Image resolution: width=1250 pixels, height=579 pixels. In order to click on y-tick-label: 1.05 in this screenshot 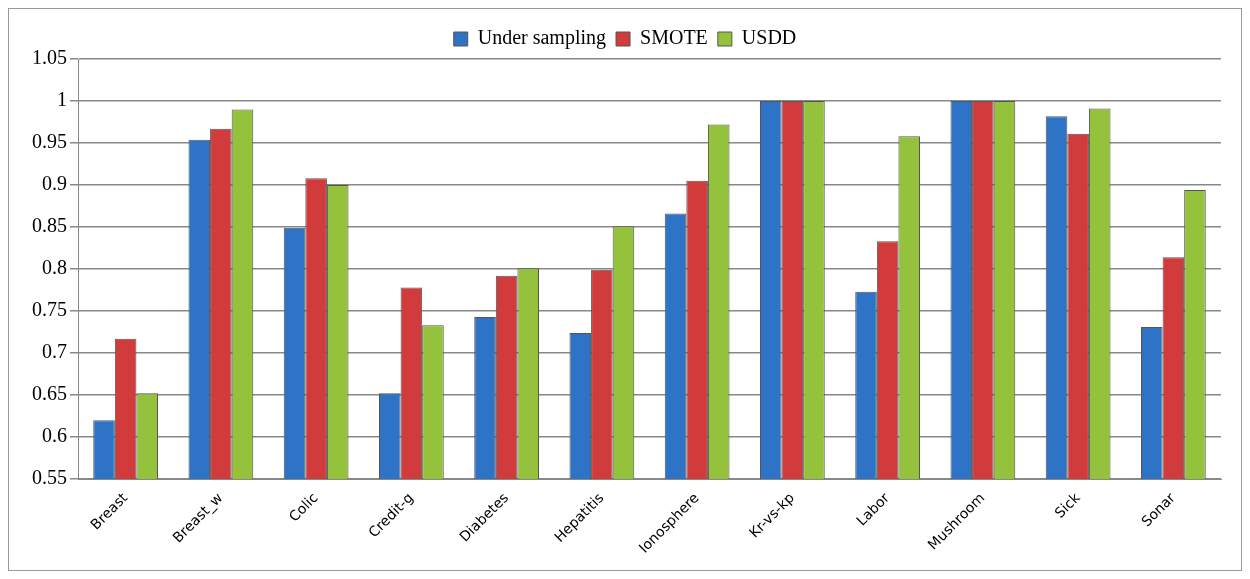, I will do `click(49, 57)`.